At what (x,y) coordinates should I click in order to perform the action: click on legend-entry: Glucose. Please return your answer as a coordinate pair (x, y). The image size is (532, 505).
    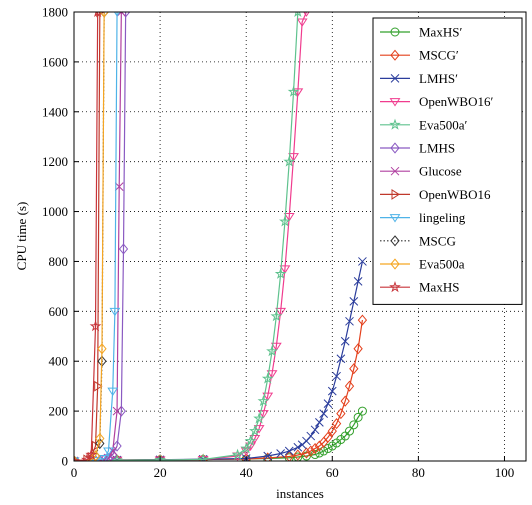
    Looking at the image, I should click on (421, 171).